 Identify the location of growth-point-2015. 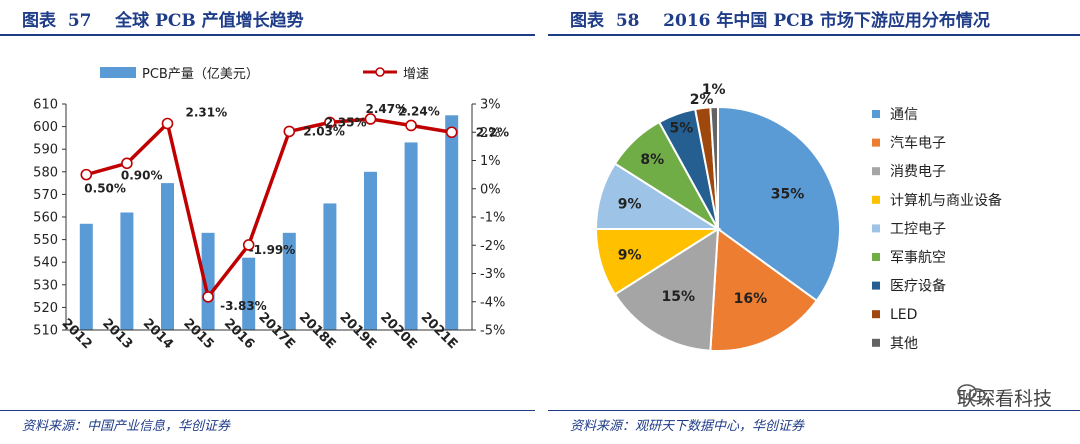
(208, 297).